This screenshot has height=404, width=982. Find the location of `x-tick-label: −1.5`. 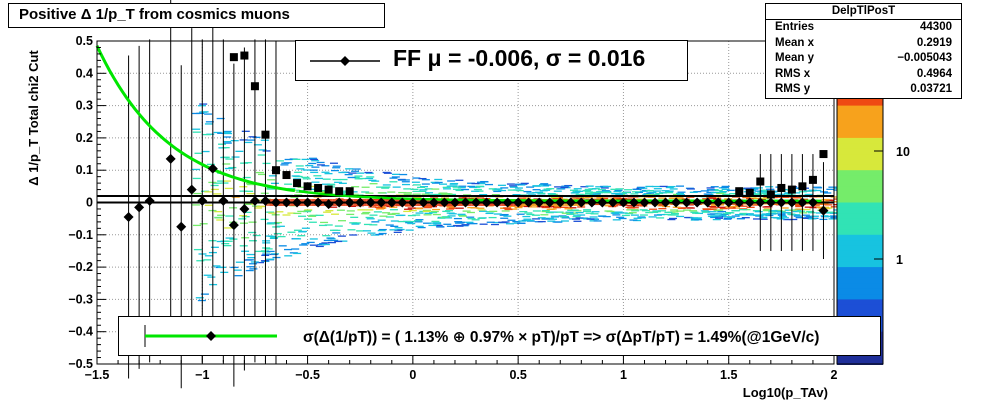

x-tick-label: −1.5 is located at coordinates (97, 375).